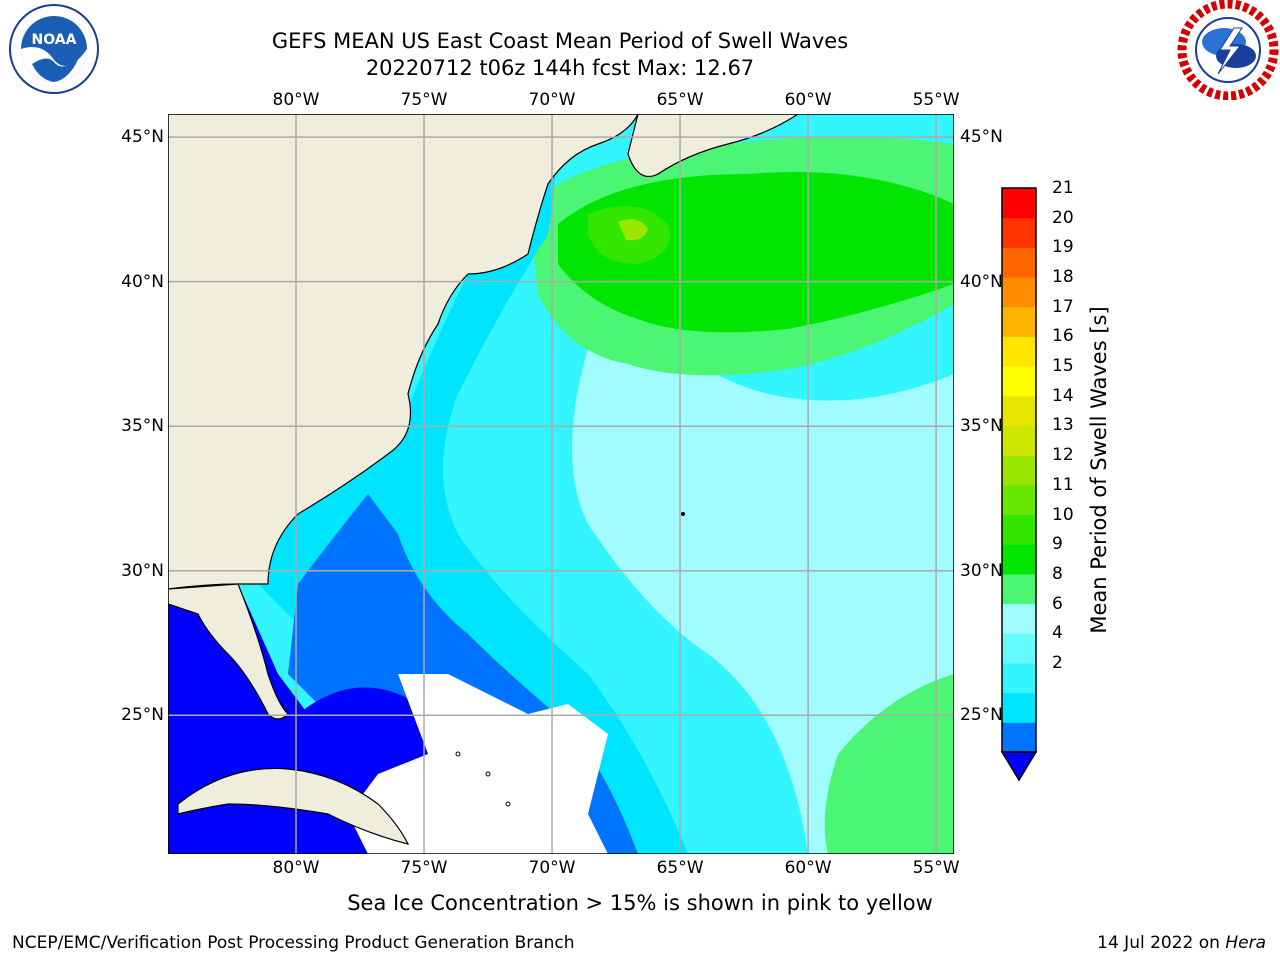  What do you see at coordinates (1063, 484) in the screenshot?
I see `colorbar-tick: 11` at bounding box center [1063, 484].